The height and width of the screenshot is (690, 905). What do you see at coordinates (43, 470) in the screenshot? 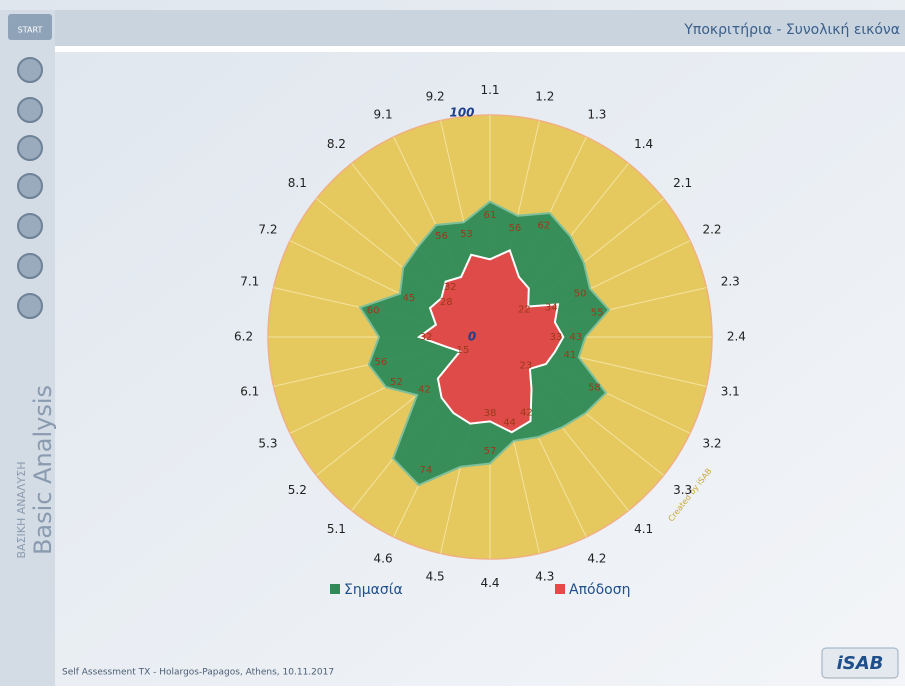
I see `sidebar-title: Basic Analysis` at bounding box center [43, 470].